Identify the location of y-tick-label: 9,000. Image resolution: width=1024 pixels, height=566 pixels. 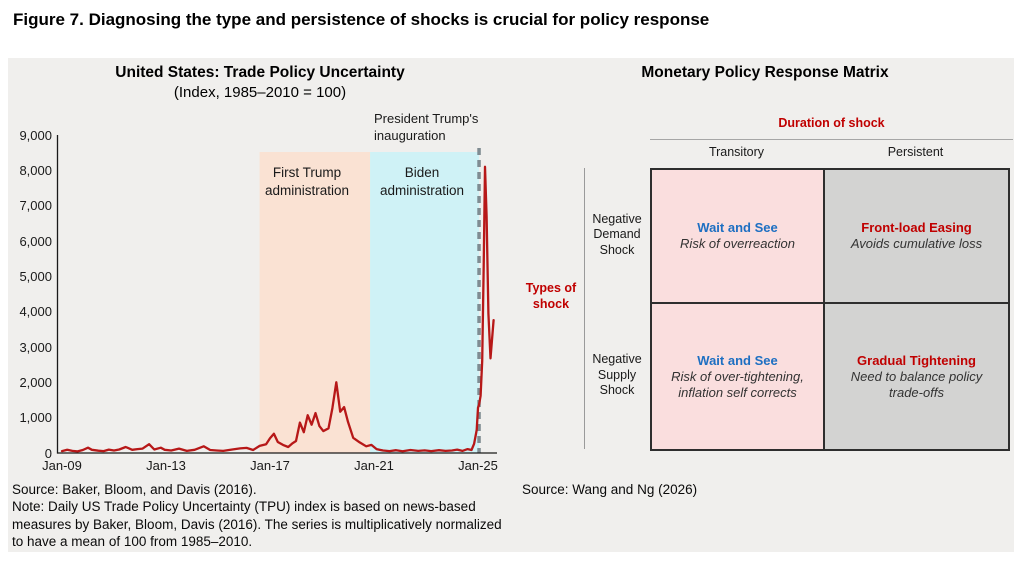
(35, 135).